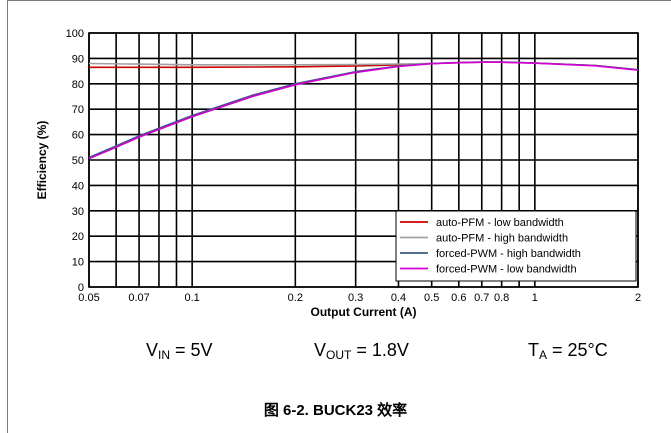 The image size is (671, 433). I want to click on y-tick-label: 0, so click(81, 288).